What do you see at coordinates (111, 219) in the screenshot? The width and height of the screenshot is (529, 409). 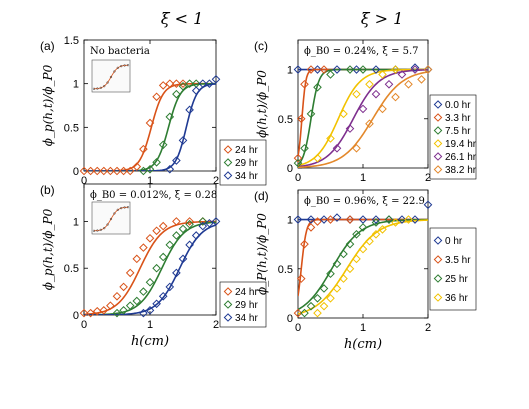 I see `inset-curve` at bounding box center [111, 219].